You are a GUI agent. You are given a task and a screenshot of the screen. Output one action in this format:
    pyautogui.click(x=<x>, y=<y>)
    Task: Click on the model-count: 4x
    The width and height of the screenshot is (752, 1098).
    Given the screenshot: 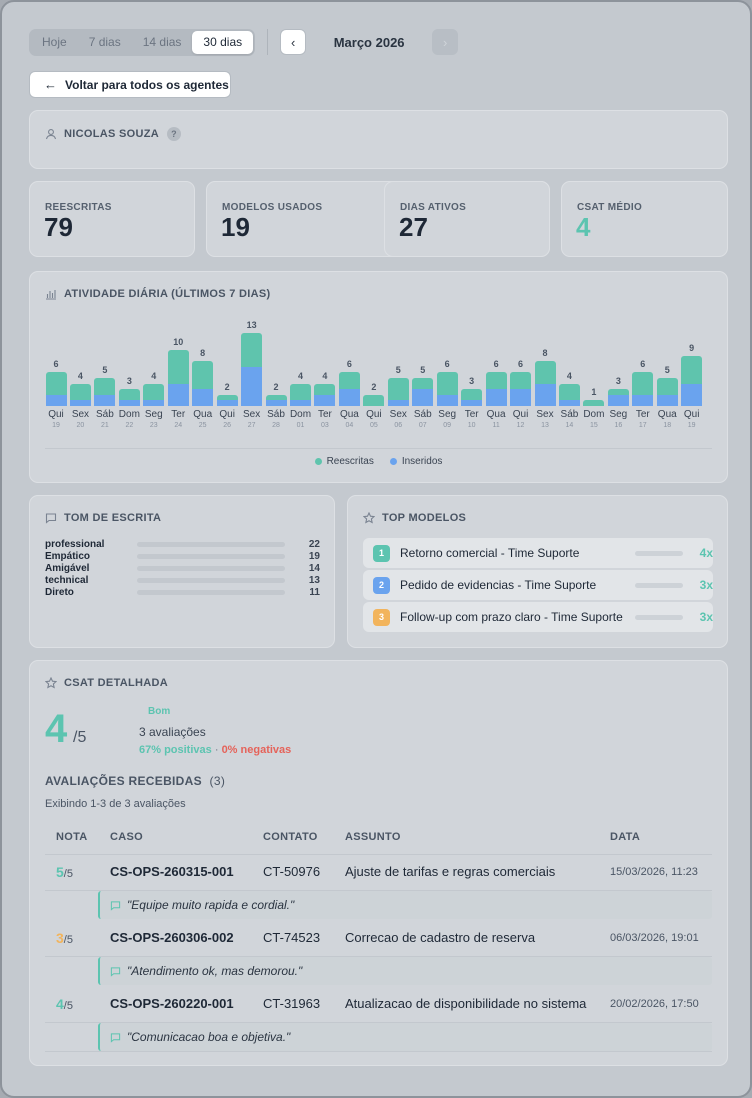 What is the action you would take?
    pyautogui.click(x=706, y=553)
    